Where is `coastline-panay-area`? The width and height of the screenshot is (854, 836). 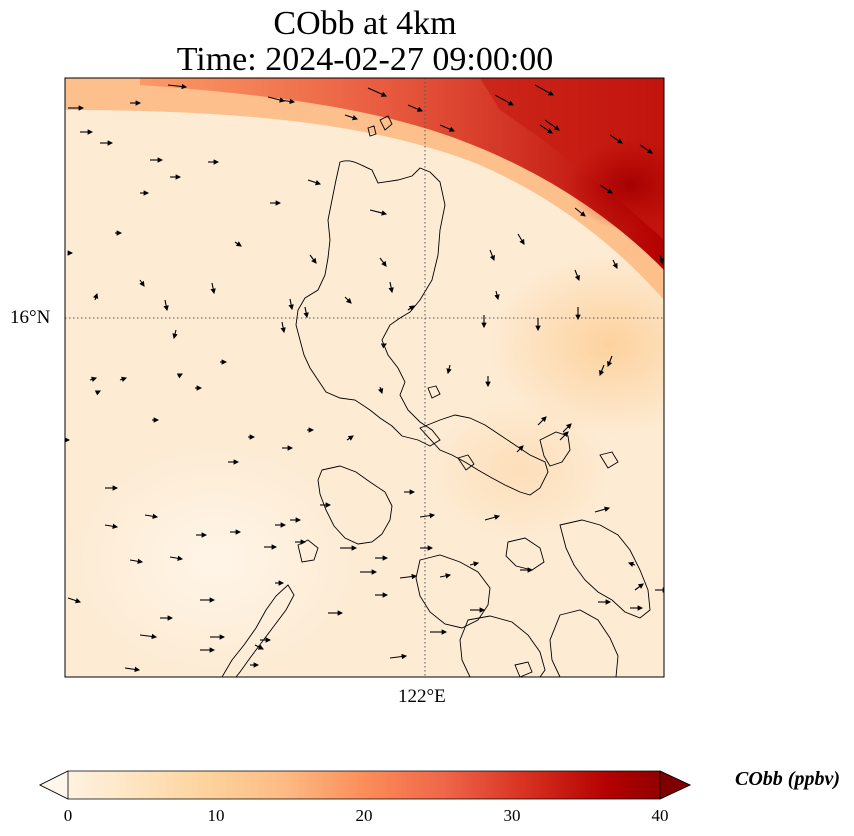 coastline-panay-area is located at coordinates (453, 591).